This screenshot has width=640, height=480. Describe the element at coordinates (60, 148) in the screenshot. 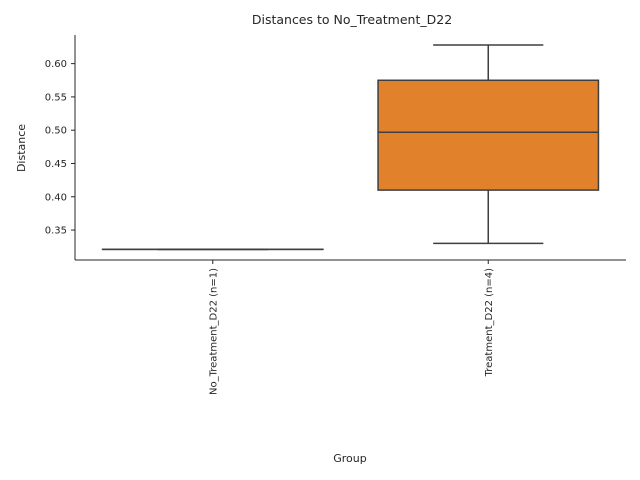

I see `y-ticks: 0.35 0.40 0.45 0.50 0.55 0.60` at that location.